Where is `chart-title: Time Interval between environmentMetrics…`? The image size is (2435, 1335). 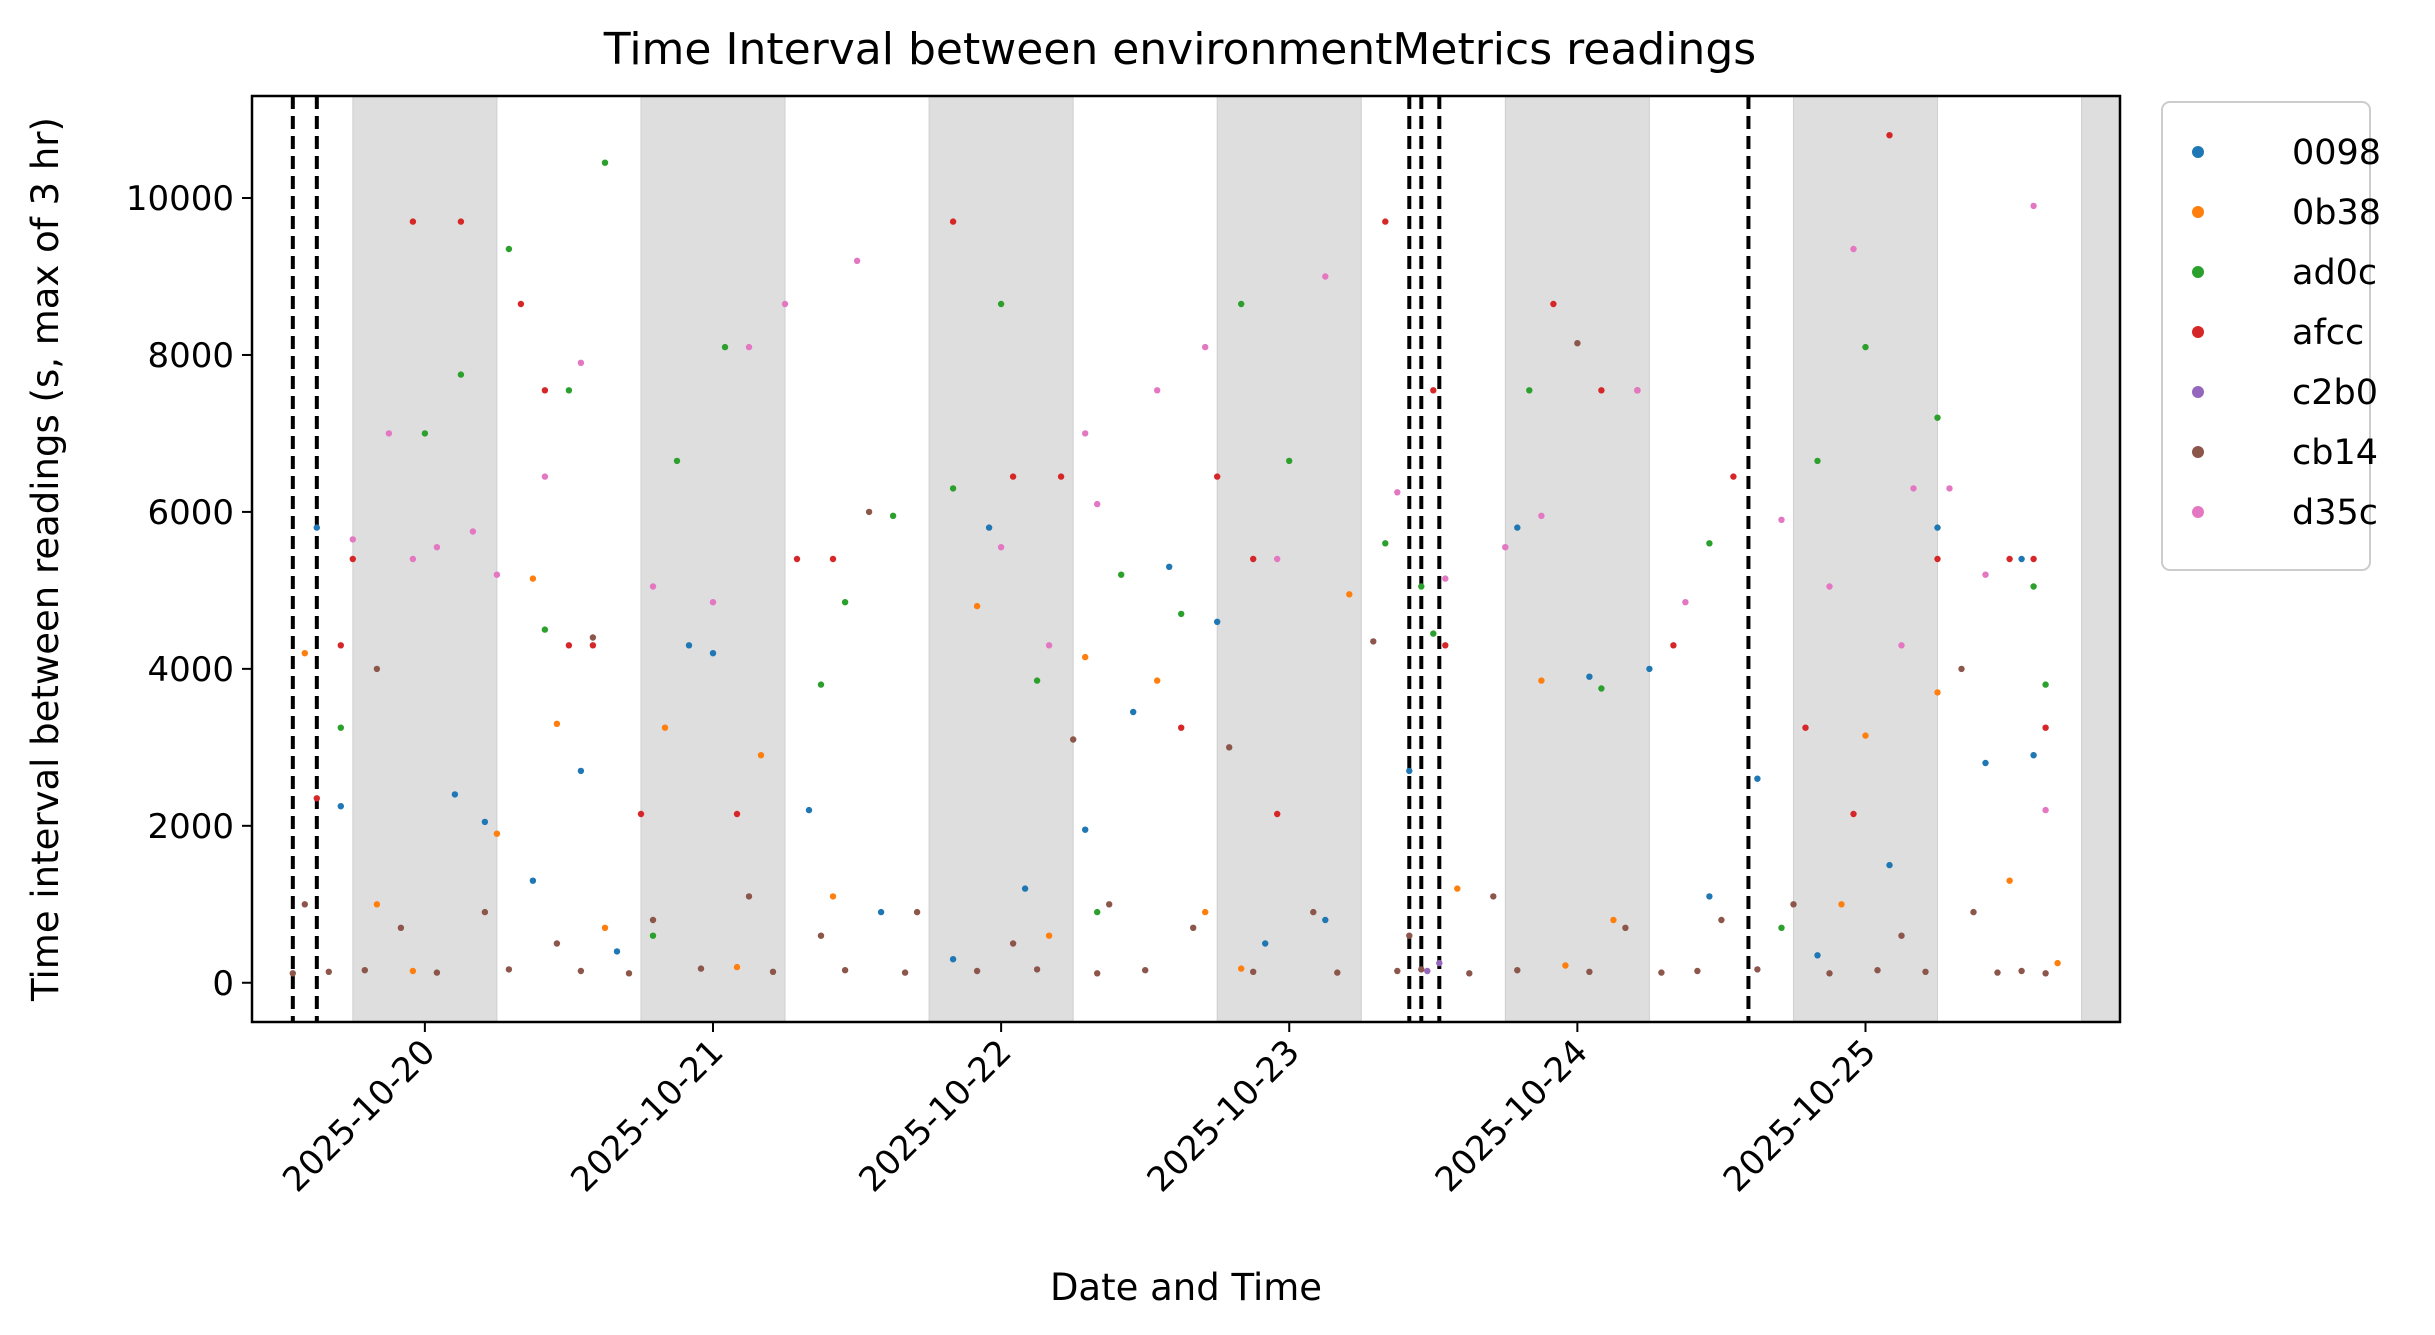 chart-title: Time Interval between environmentMetrics… is located at coordinates (1179, 49).